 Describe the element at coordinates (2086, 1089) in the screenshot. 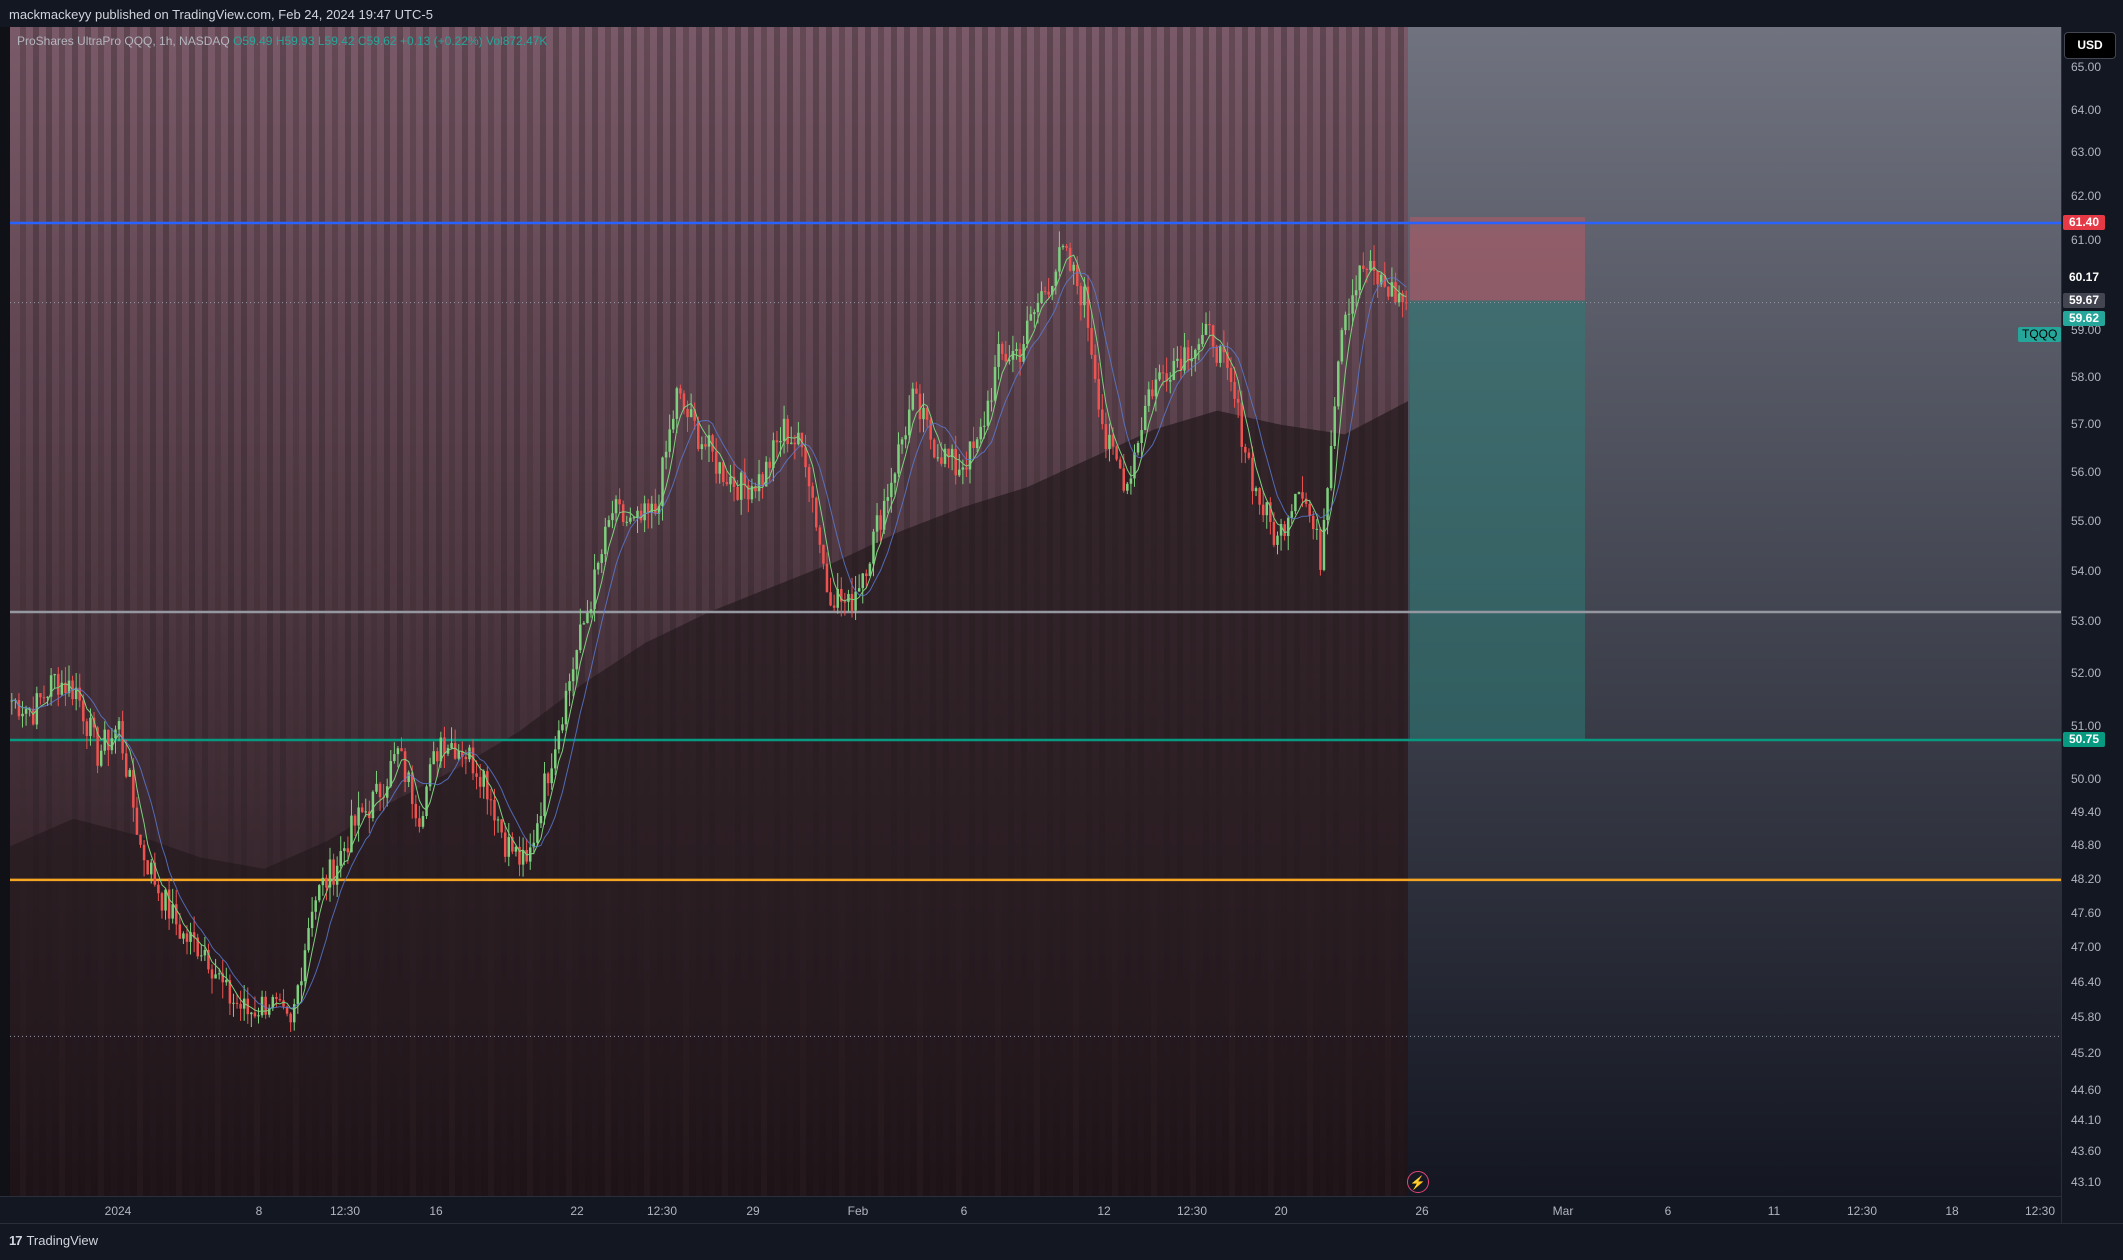

I see `price-tick-label: 44.60` at that location.